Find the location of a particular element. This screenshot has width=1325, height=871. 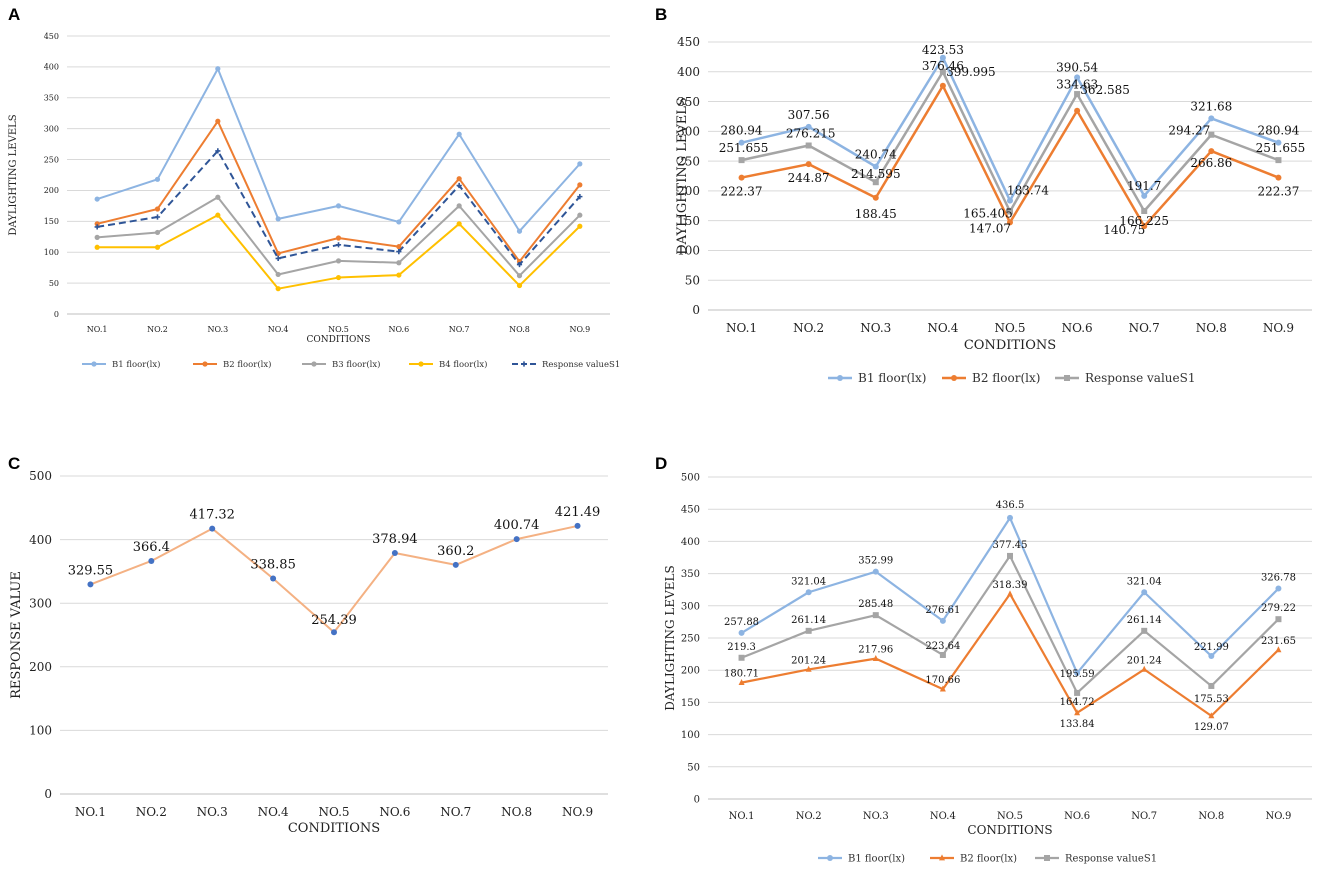

data-label: 321.04 is located at coordinates (808, 581).